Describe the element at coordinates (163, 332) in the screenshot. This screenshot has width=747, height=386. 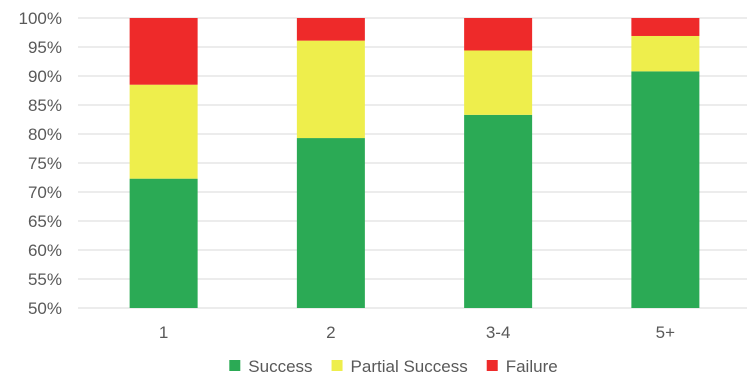
I see `x-tick-label: 1` at that location.